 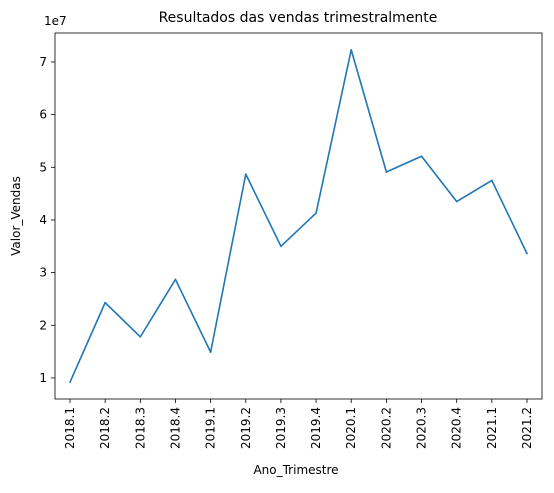 I want to click on x-tick-label: 2019.1, so click(x=211, y=428).